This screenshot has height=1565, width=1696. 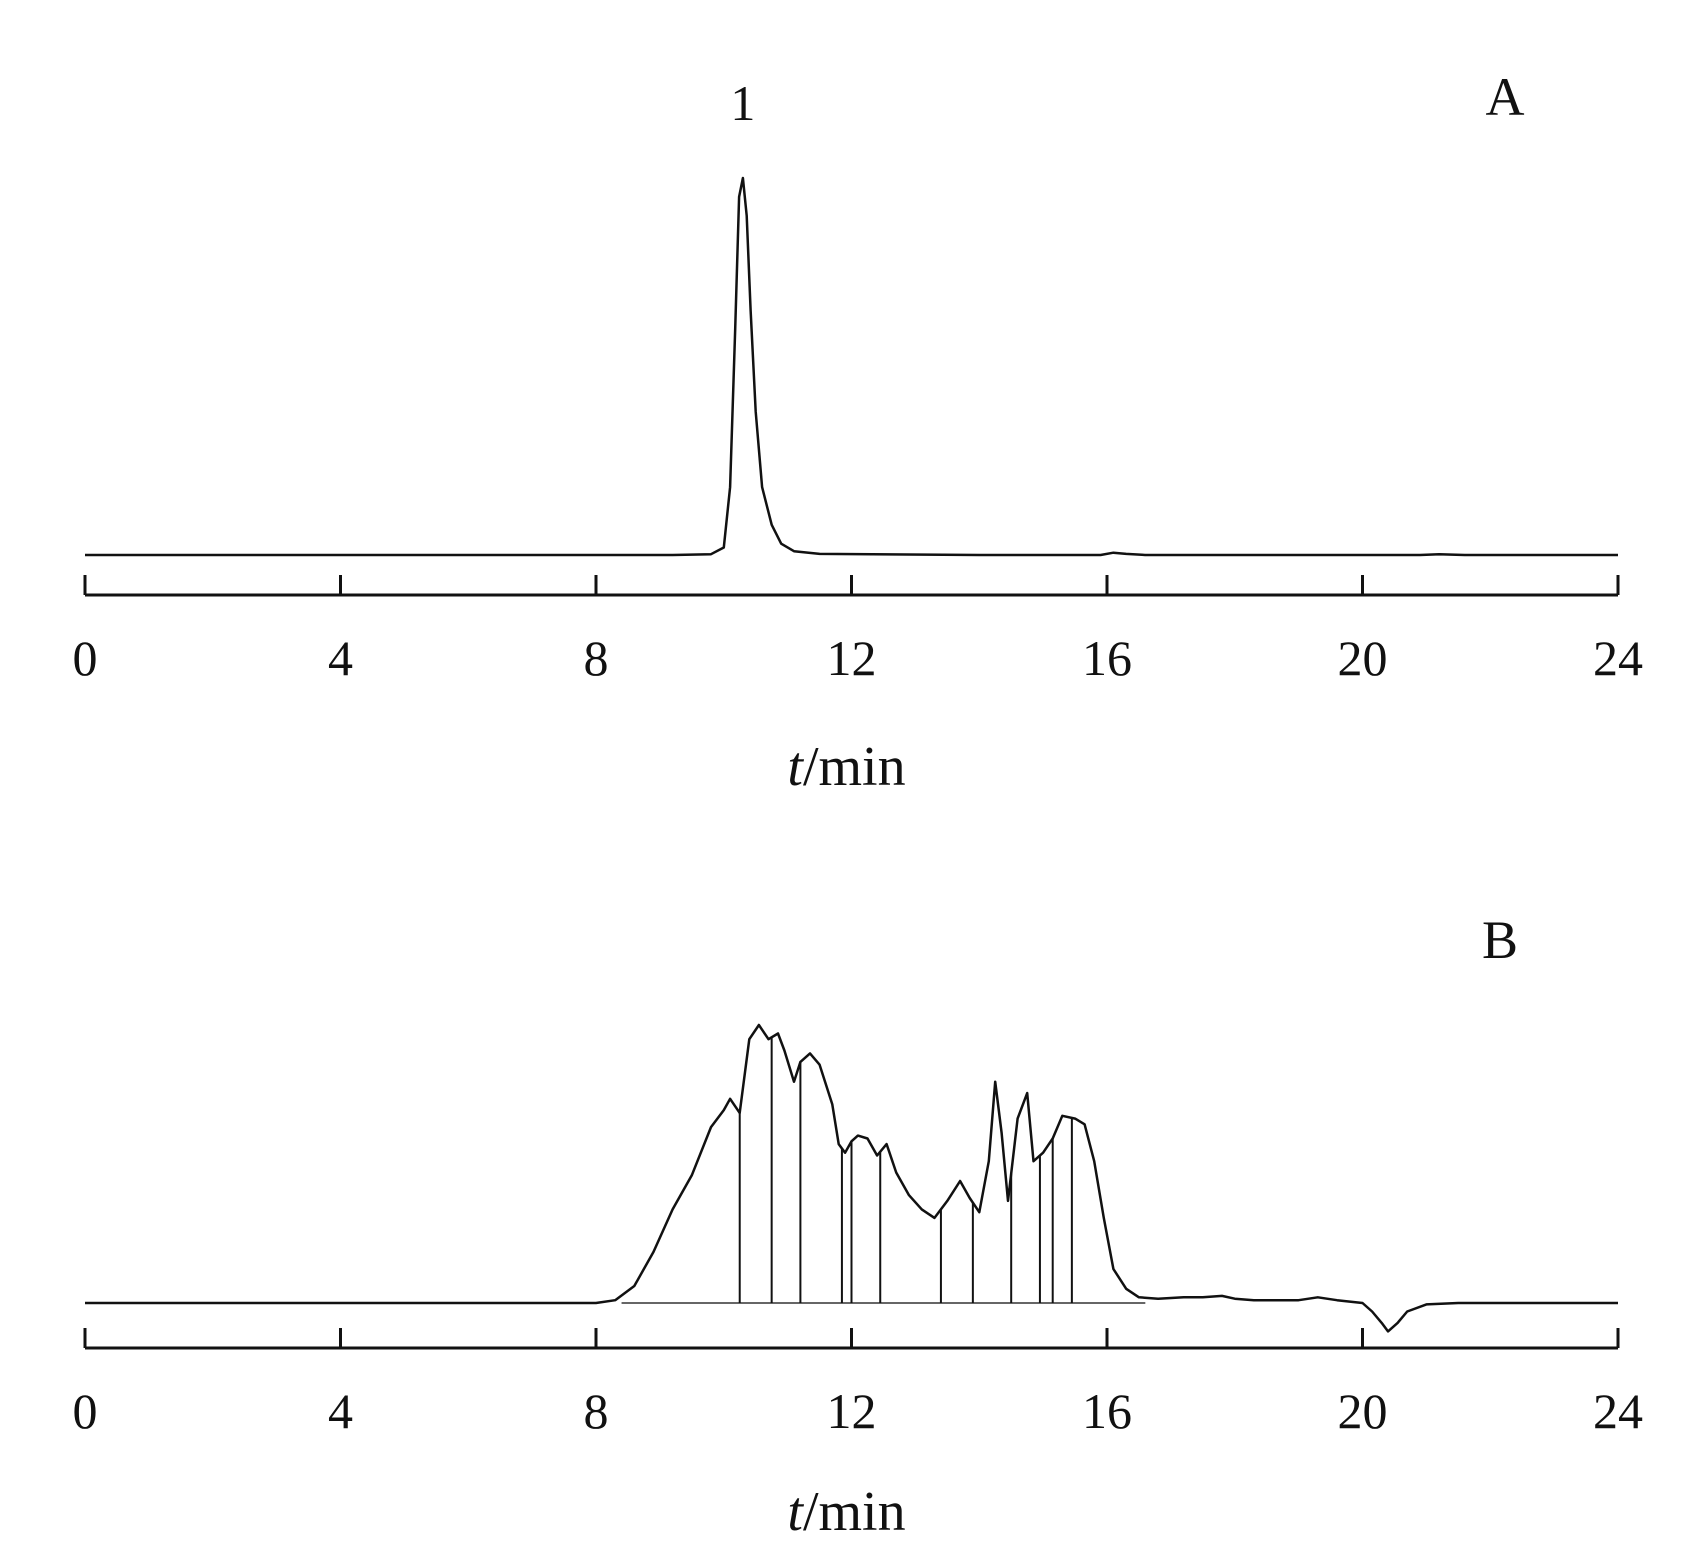 What do you see at coordinates (742, 103) in the screenshot?
I see `peak-label: 1` at bounding box center [742, 103].